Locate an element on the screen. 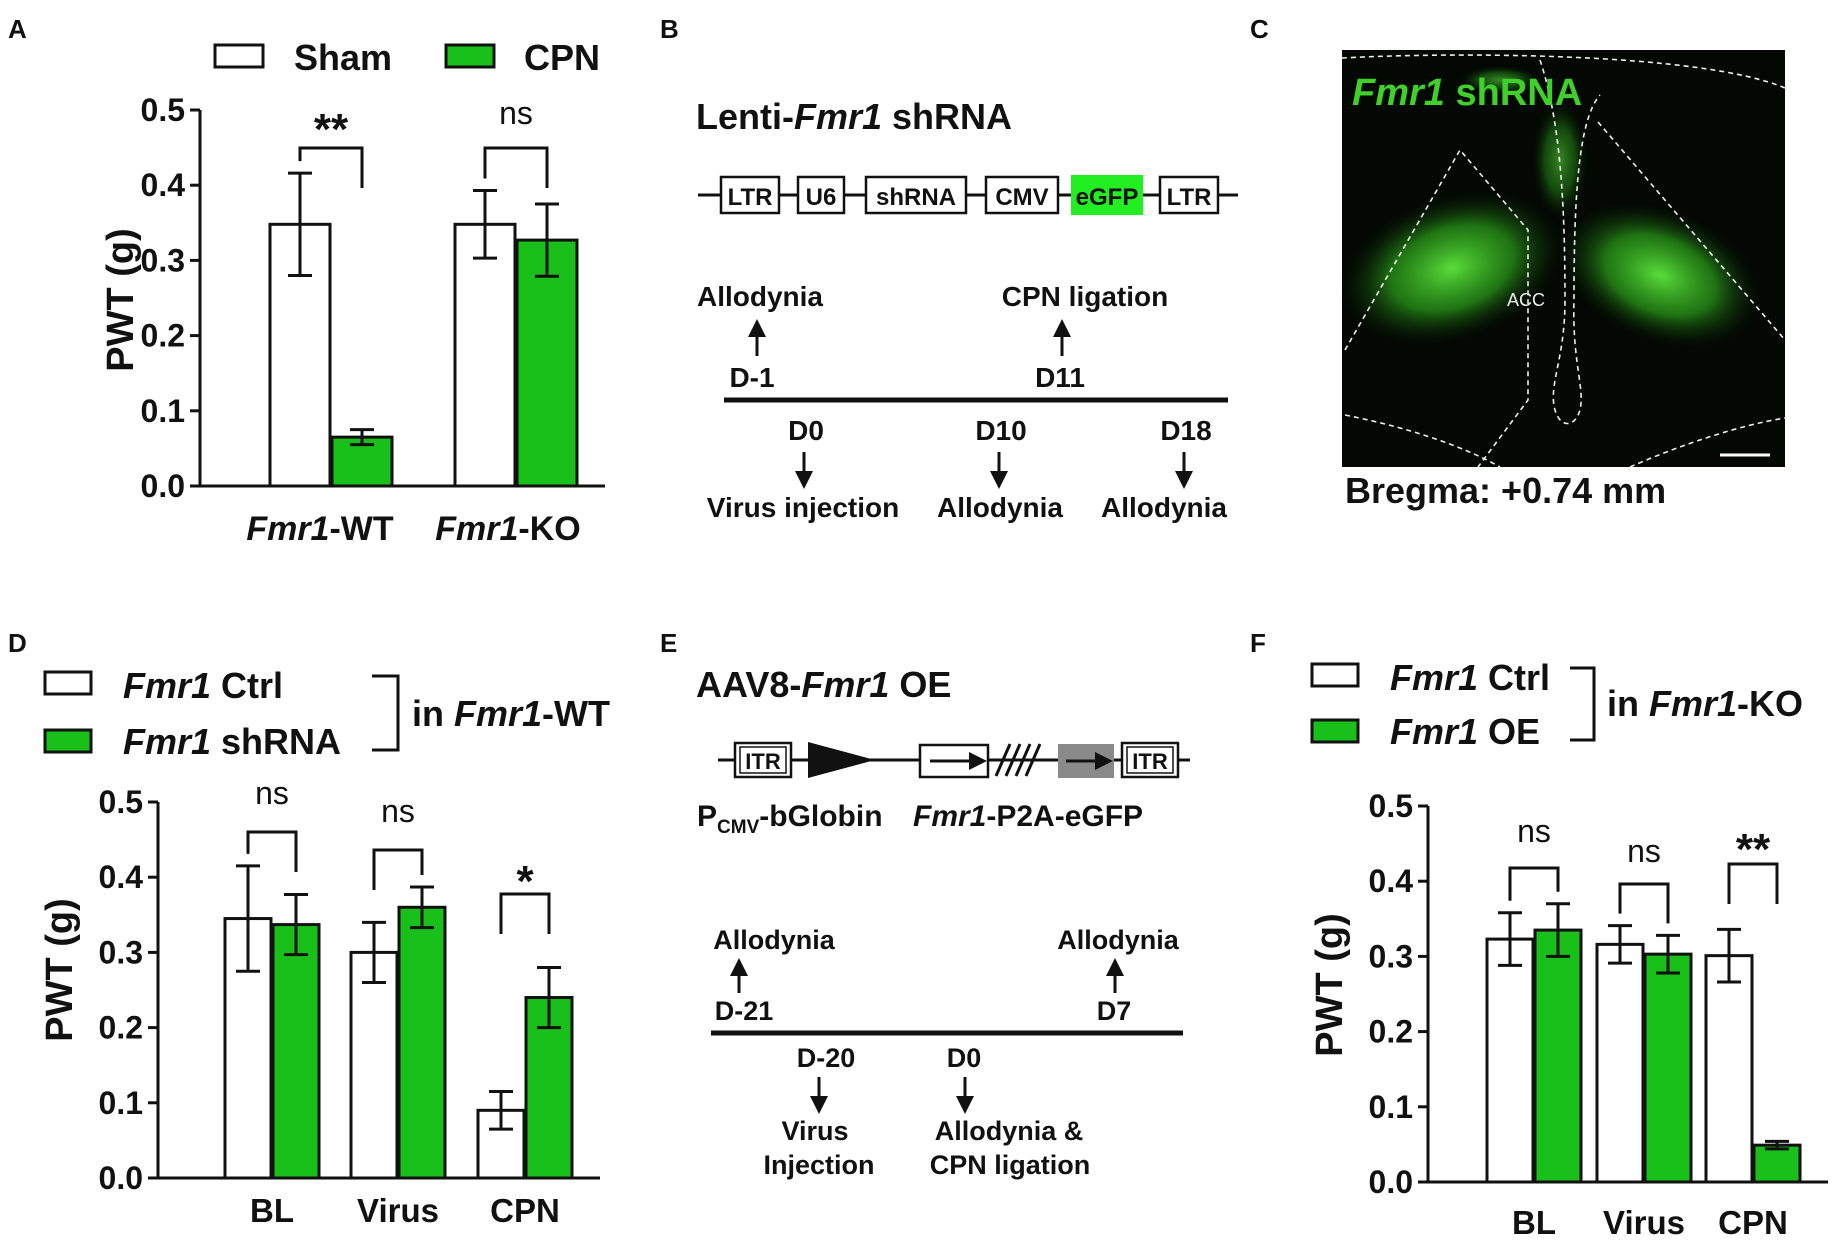  legend-label-shrna: Fmr1 shRNA is located at coordinates (232, 741).